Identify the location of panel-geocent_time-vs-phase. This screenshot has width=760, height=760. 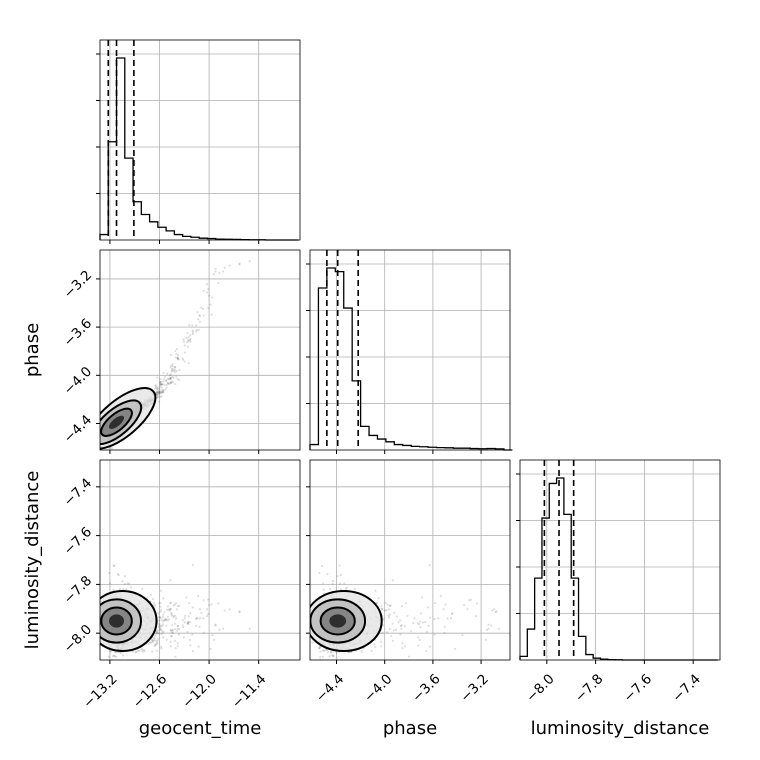
(198, 351).